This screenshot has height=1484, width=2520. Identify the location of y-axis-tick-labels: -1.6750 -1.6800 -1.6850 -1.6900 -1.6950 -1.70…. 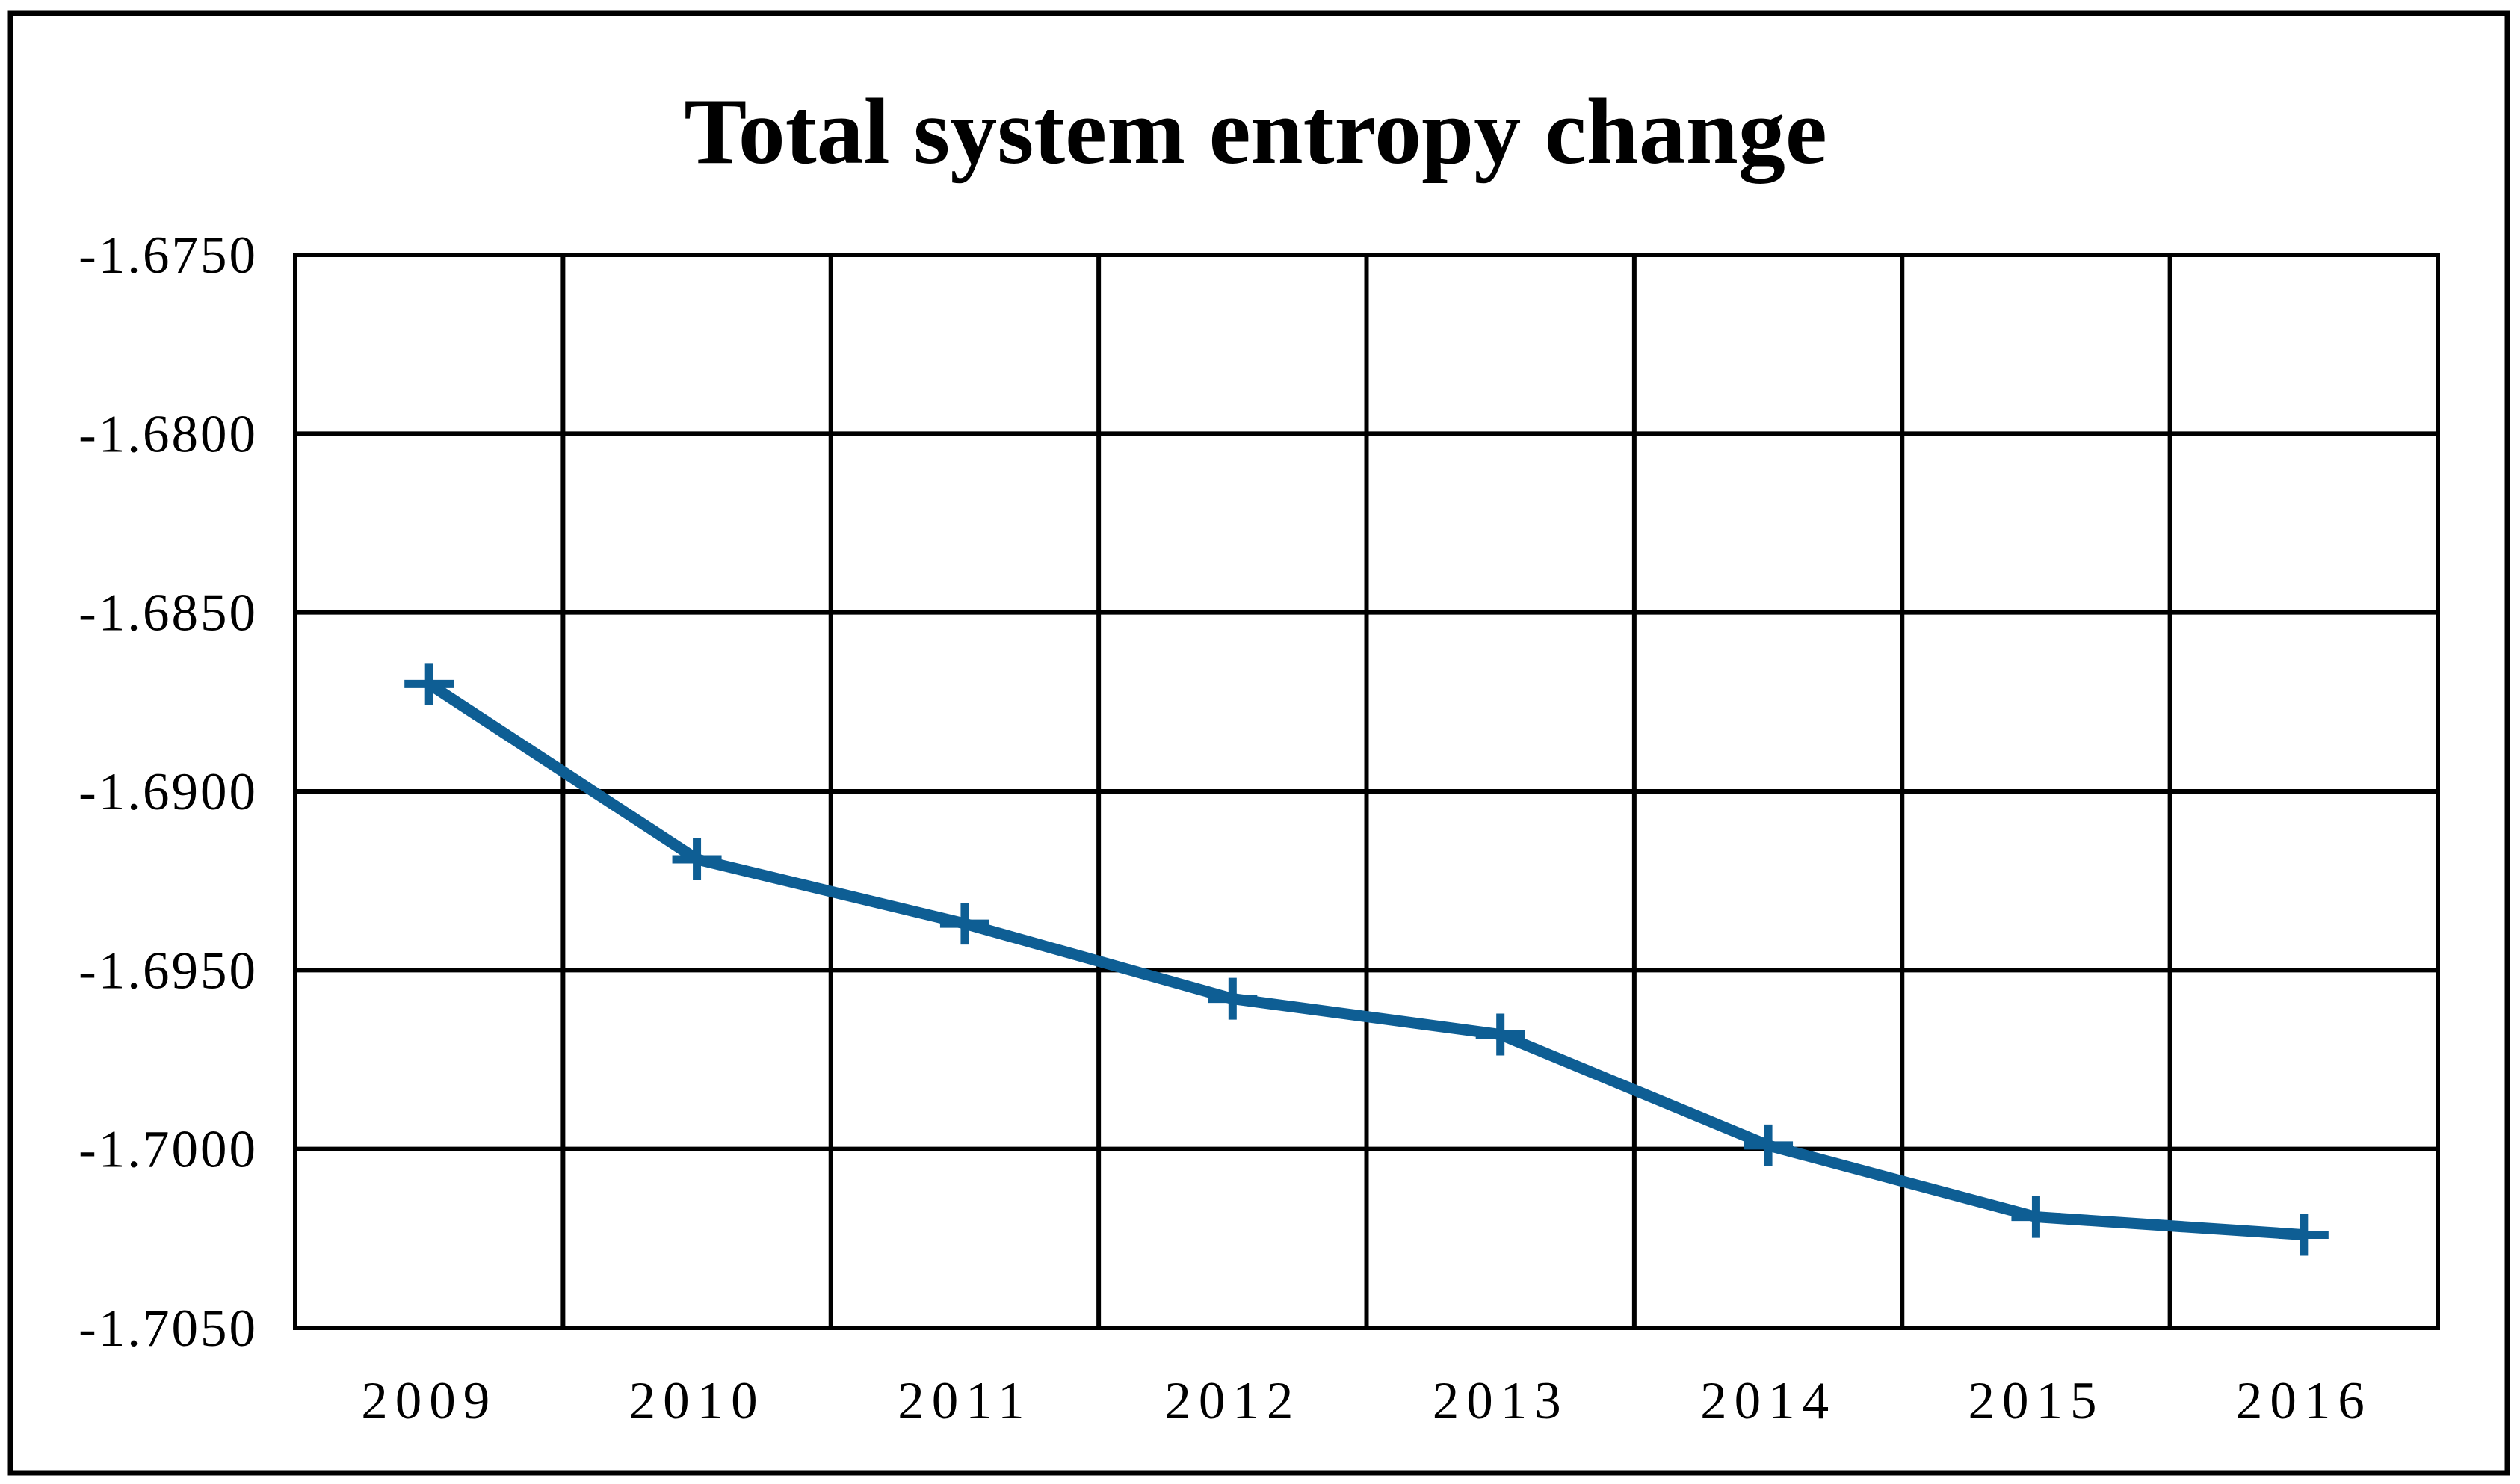
(168, 792).